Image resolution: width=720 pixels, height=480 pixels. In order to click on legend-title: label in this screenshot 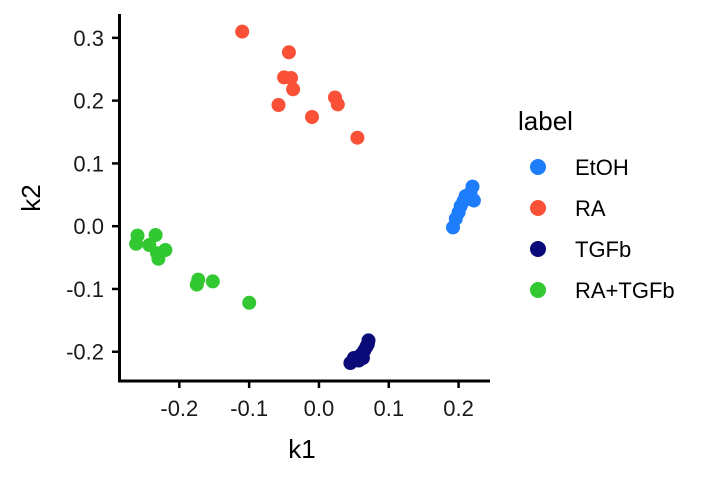, I will do `click(545, 121)`.